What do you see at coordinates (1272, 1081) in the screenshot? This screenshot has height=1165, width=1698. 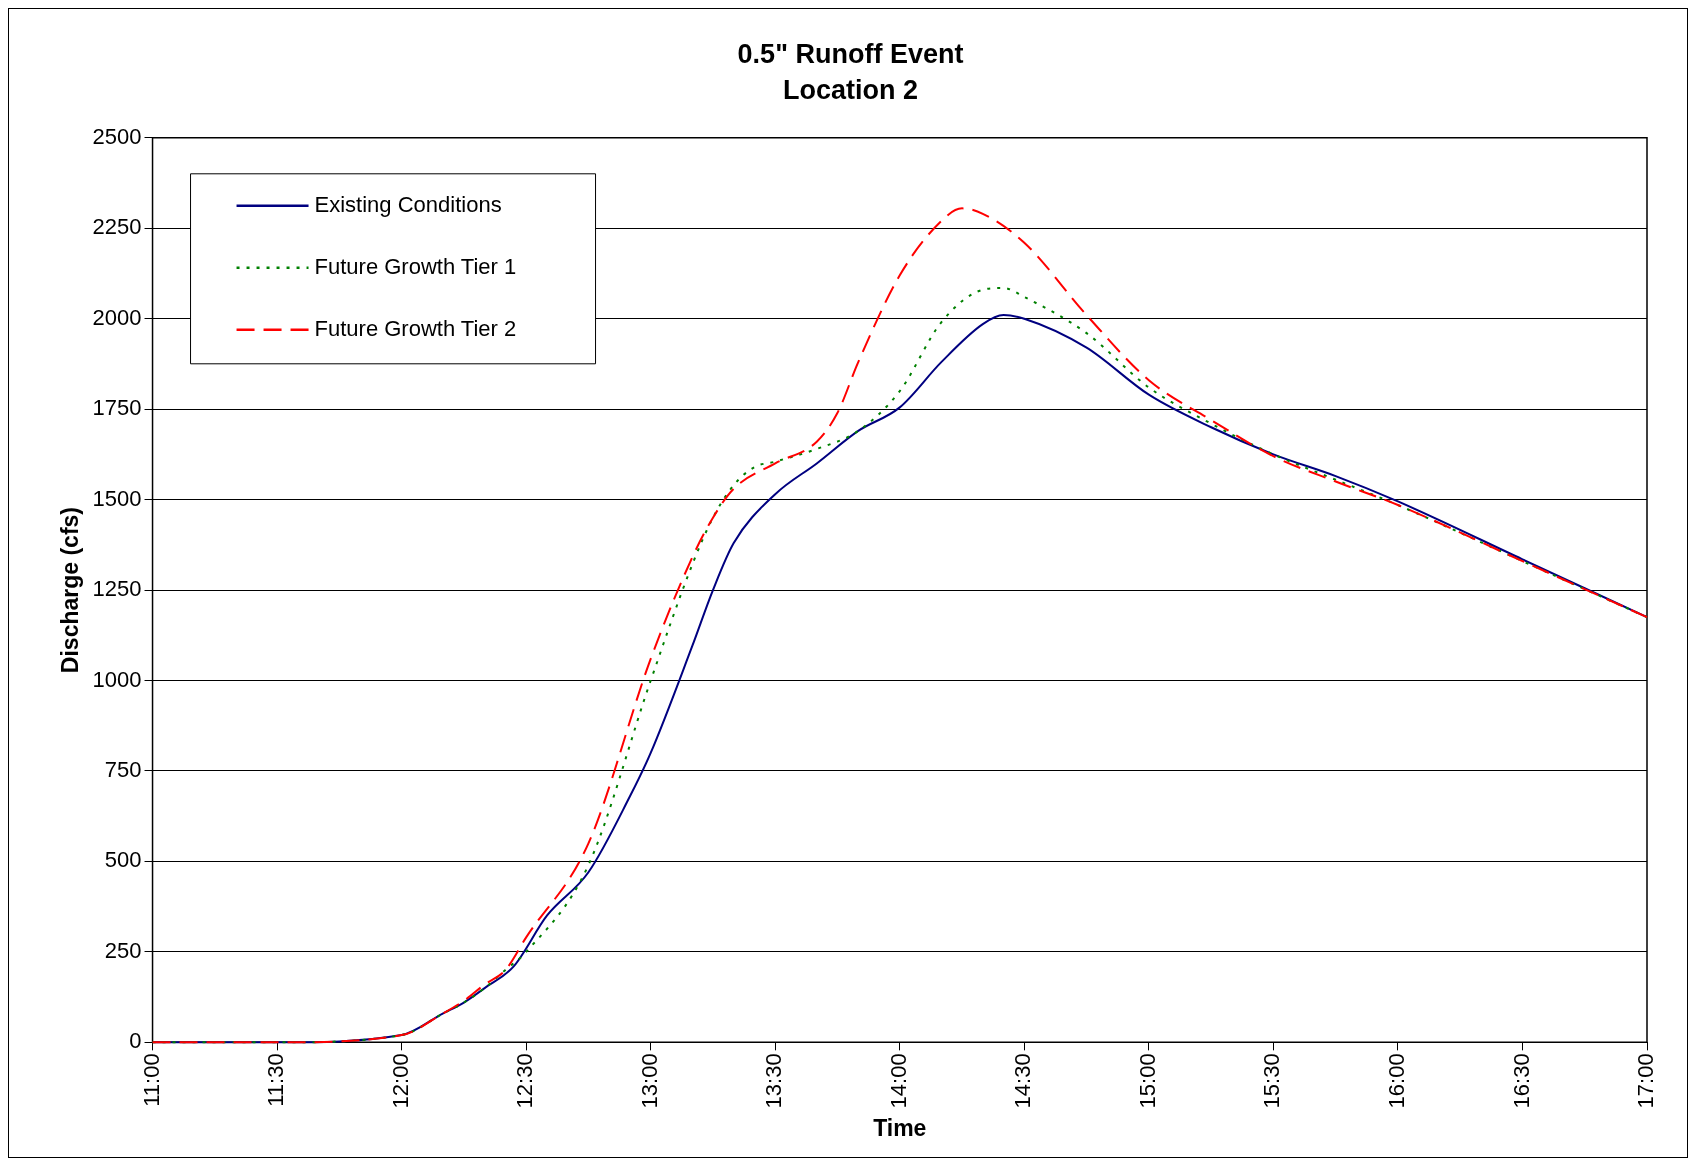 I see `x-tick-label: 15:30` at bounding box center [1272, 1081].